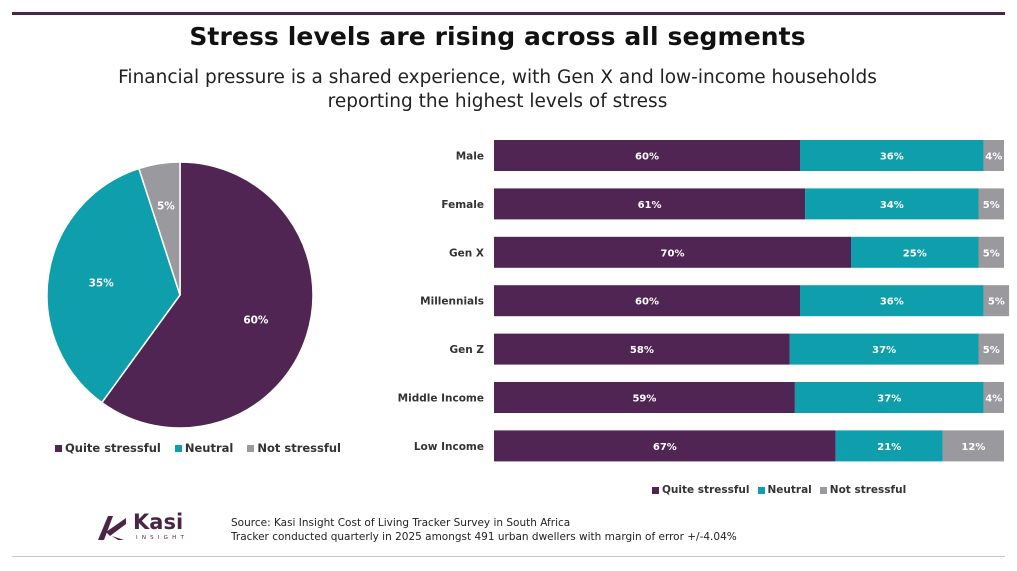 This screenshot has height=571, width=1017. I want to click on bar-legend: Quite stressful Neutral Not stressful, so click(779, 490).